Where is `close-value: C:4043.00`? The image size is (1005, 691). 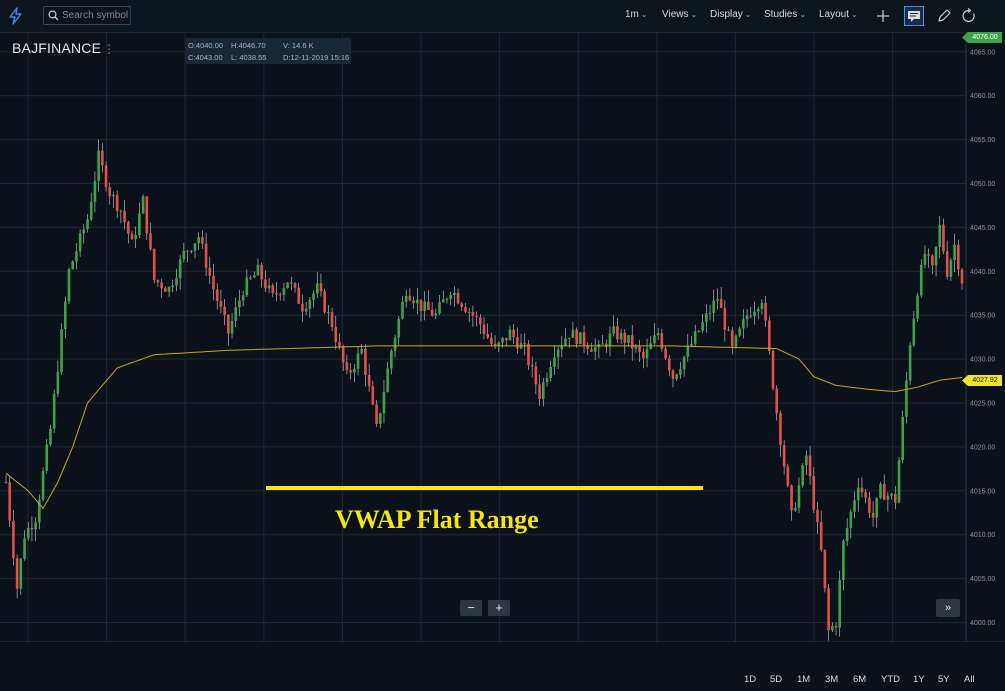
close-value: C:4043.00 is located at coordinates (205, 57).